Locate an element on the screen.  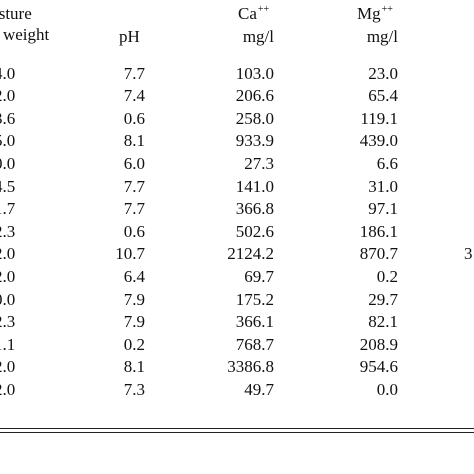
ph-cell: 7.4 is located at coordinates (134, 95).